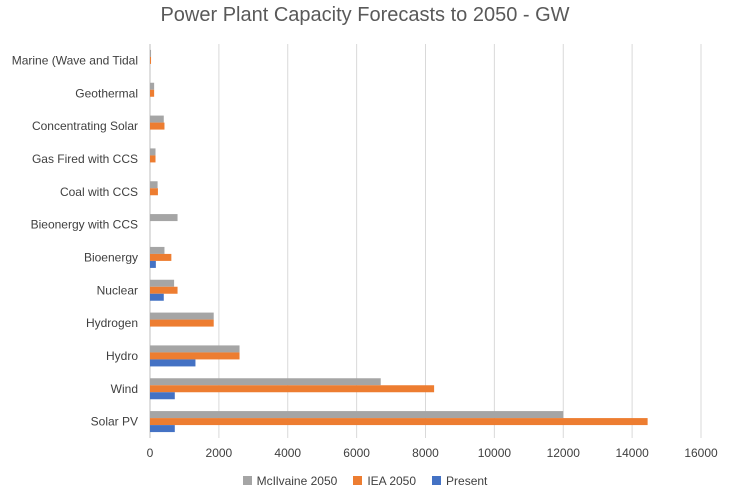 The image size is (730, 502). What do you see at coordinates (85, 126) in the screenshot?
I see `category-label: Concentrating Solar` at bounding box center [85, 126].